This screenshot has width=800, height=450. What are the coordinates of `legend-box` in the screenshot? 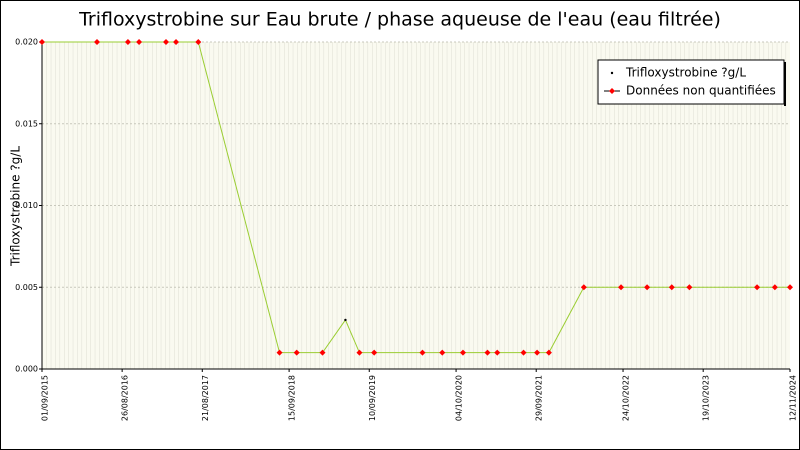 It's located at (691, 82).